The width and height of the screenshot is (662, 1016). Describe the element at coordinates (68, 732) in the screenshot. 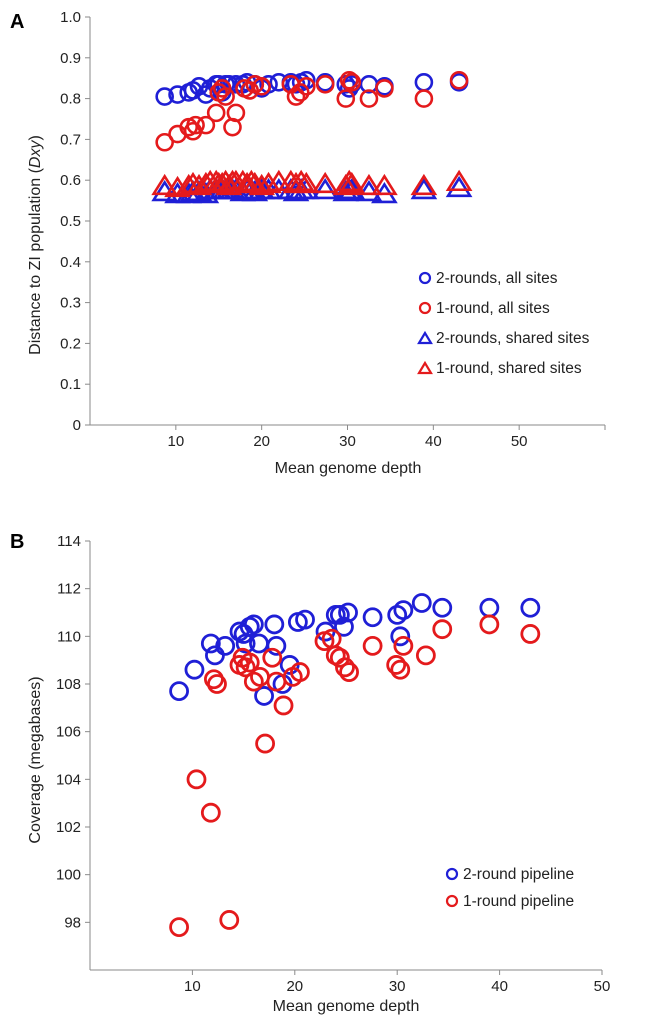

I see `y-tick-label: 106` at that location.